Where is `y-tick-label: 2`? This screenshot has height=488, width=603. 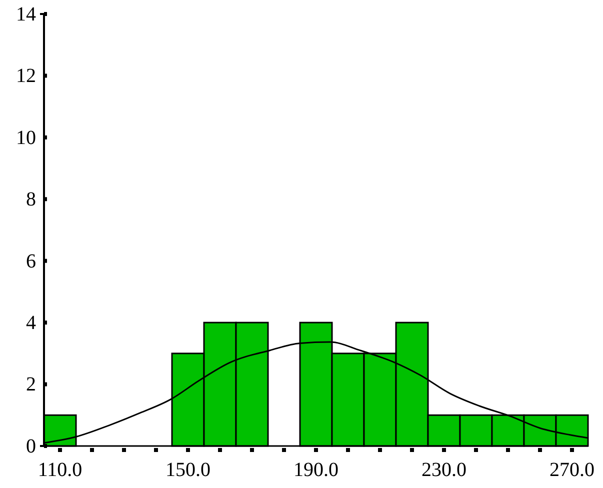
y-tick-label: 2 is located at coordinates (31, 385).